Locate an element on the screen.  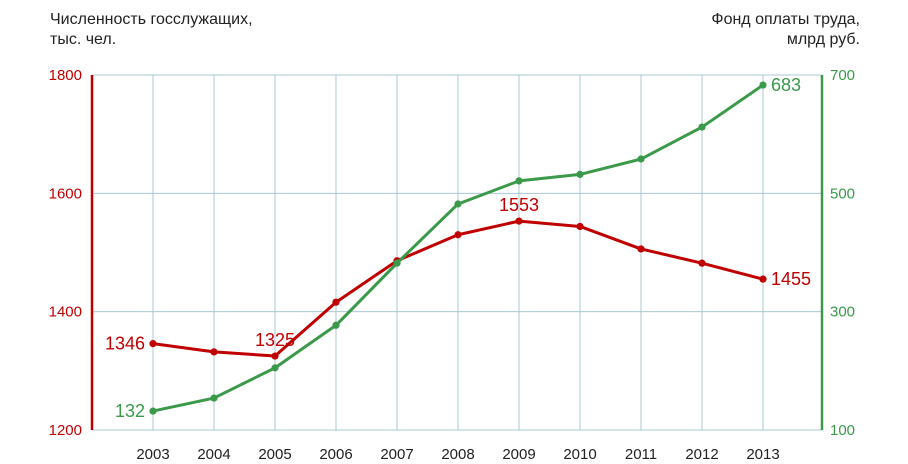
x-axis-tick-label: 2005 is located at coordinates (274, 454).